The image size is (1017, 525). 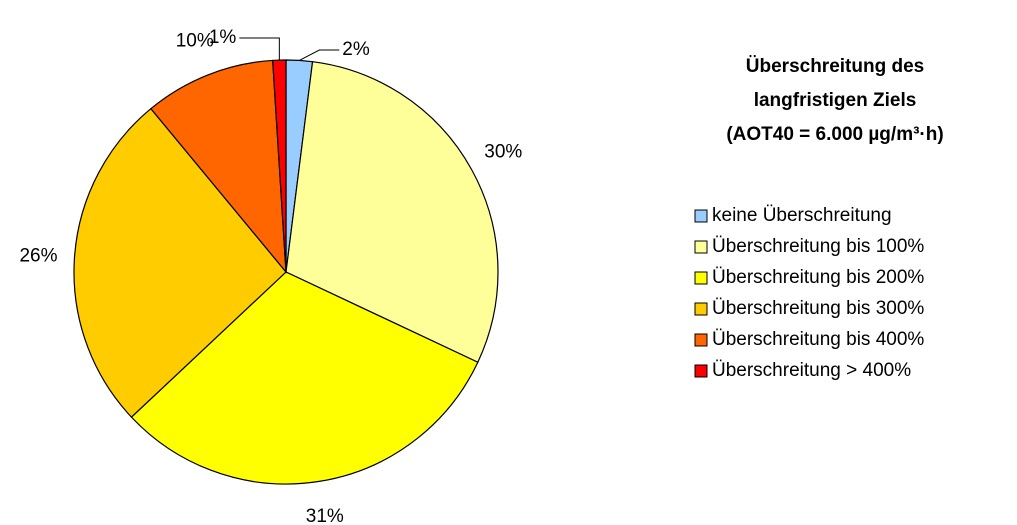 What do you see at coordinates (325, 515) in the screenshot?
I see `data-label: 31%` at bounding box center [325, 515].